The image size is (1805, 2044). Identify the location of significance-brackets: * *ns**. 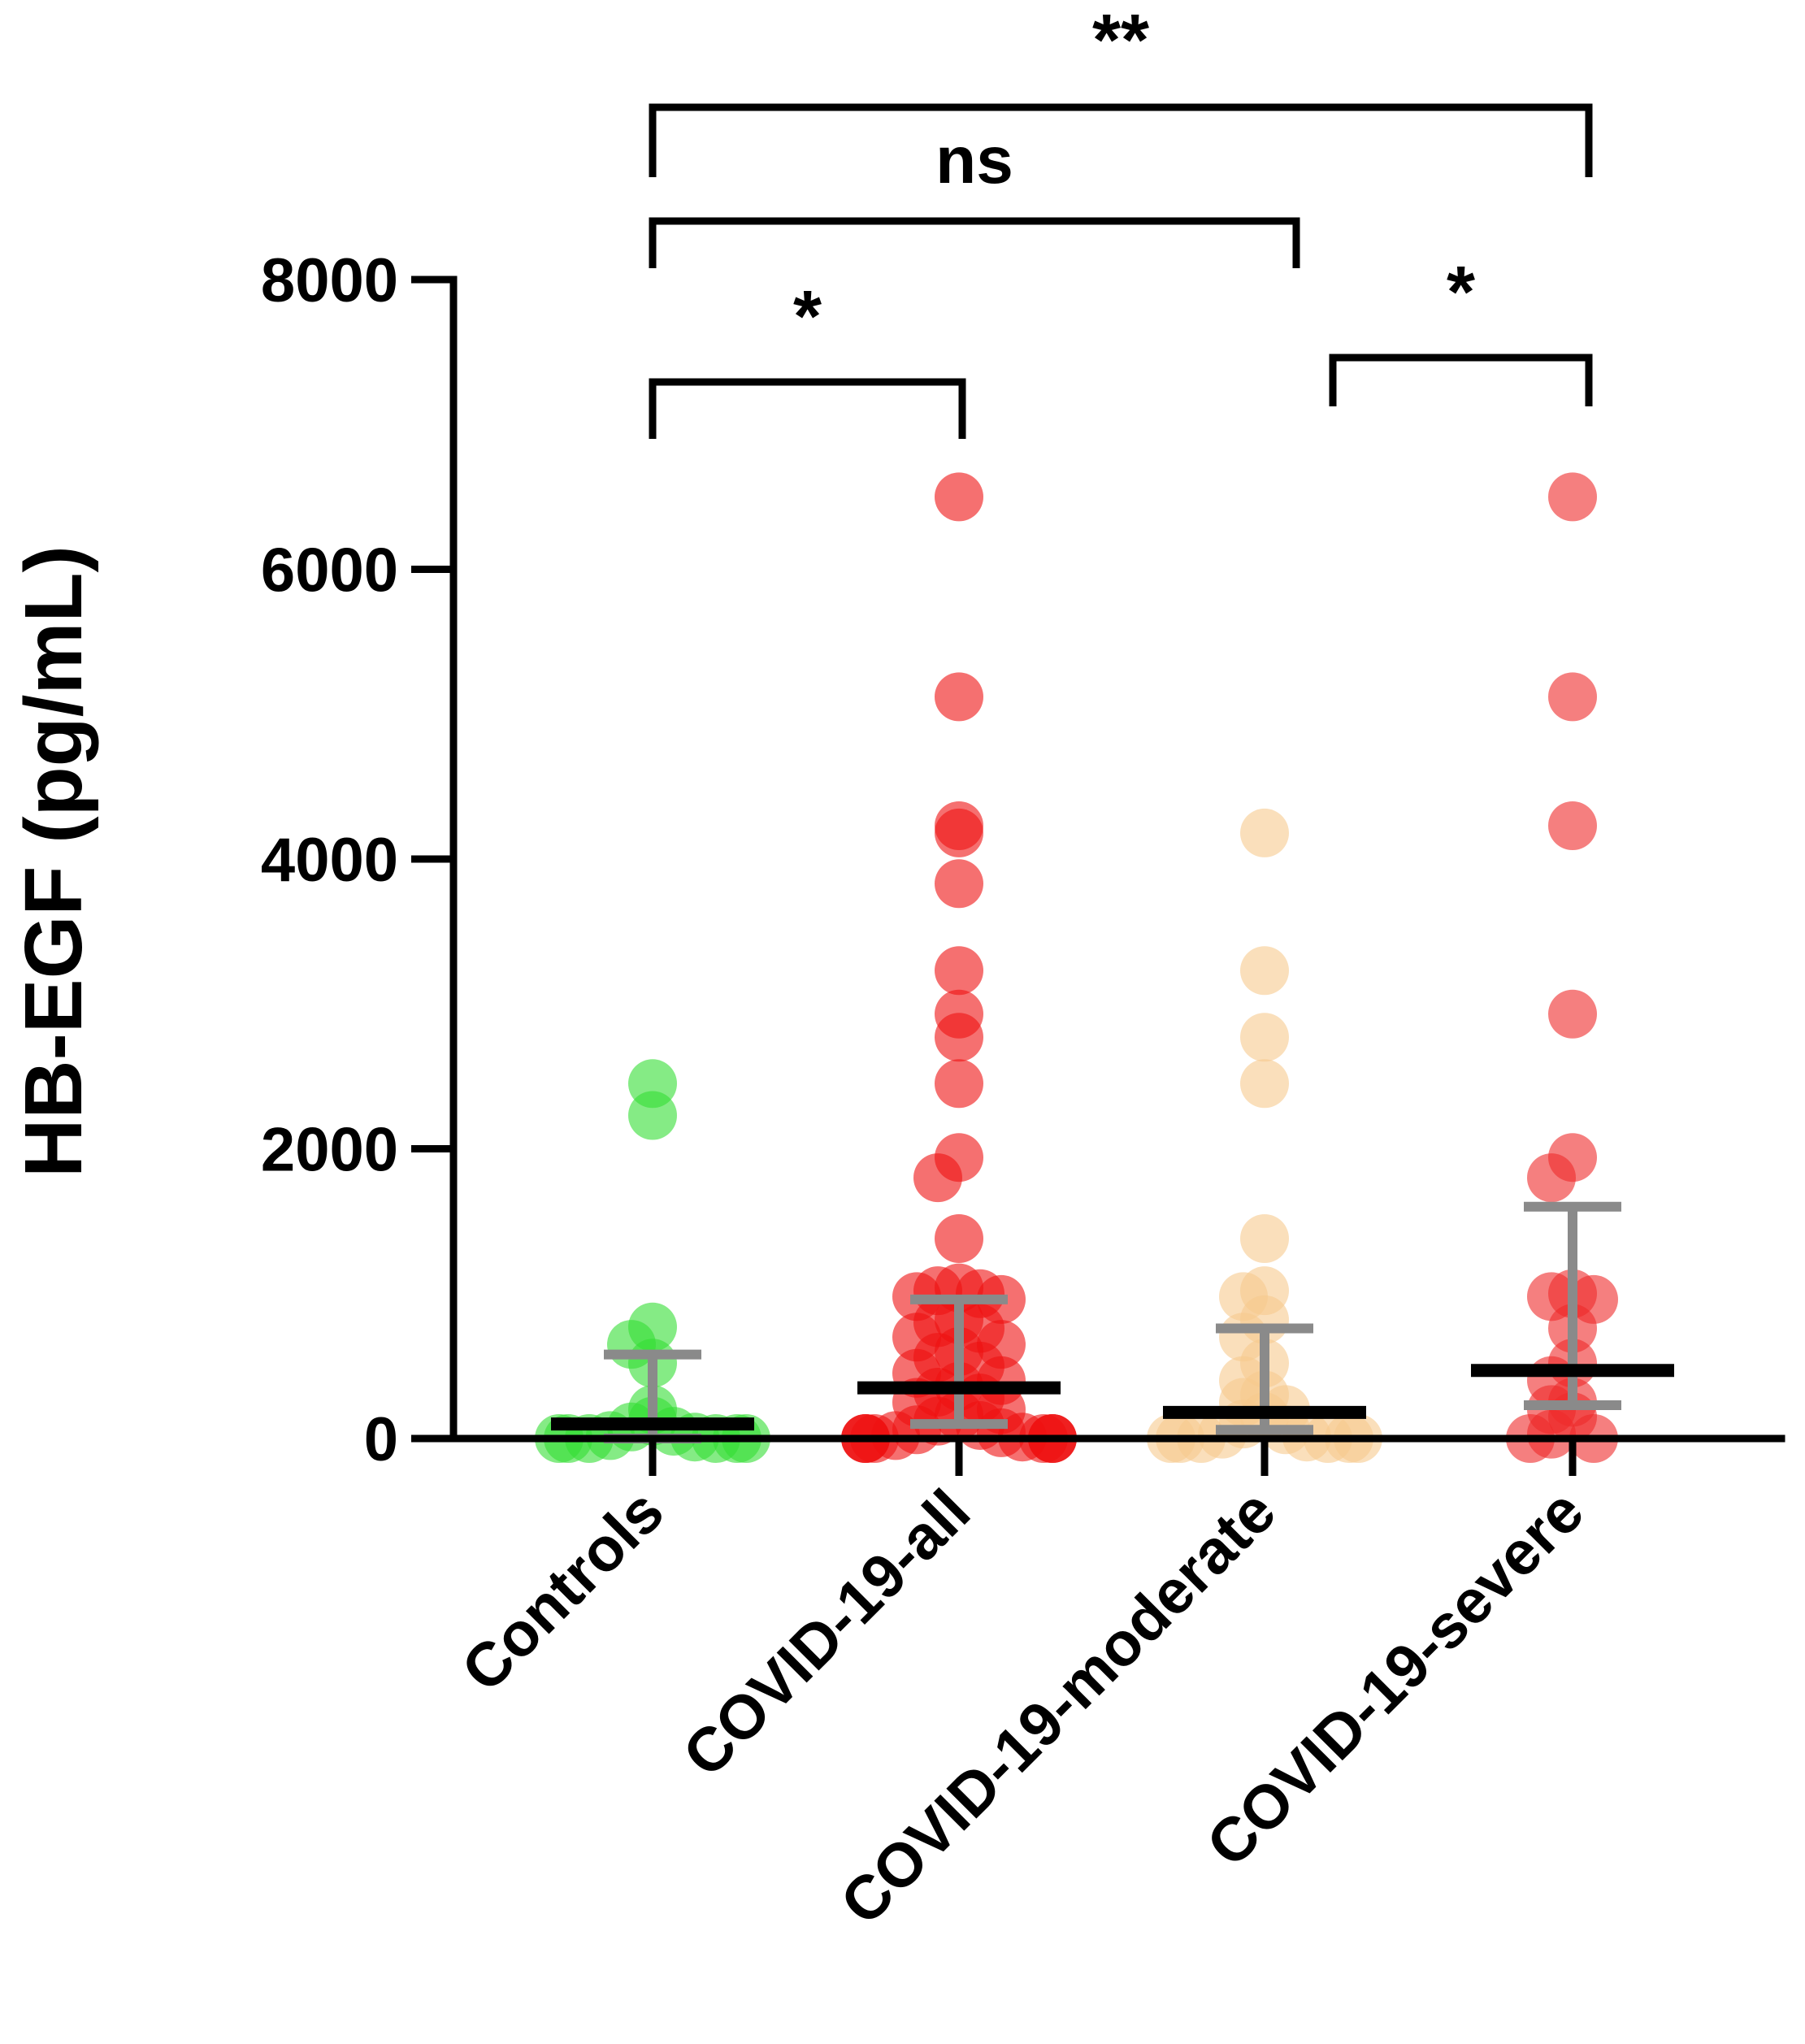
(1121, 219).